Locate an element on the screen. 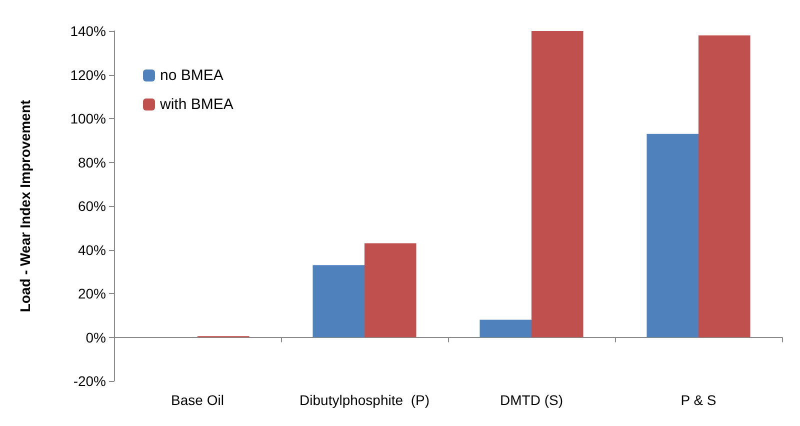  y-tick-label: 80% is located at coordinates (92, 162).